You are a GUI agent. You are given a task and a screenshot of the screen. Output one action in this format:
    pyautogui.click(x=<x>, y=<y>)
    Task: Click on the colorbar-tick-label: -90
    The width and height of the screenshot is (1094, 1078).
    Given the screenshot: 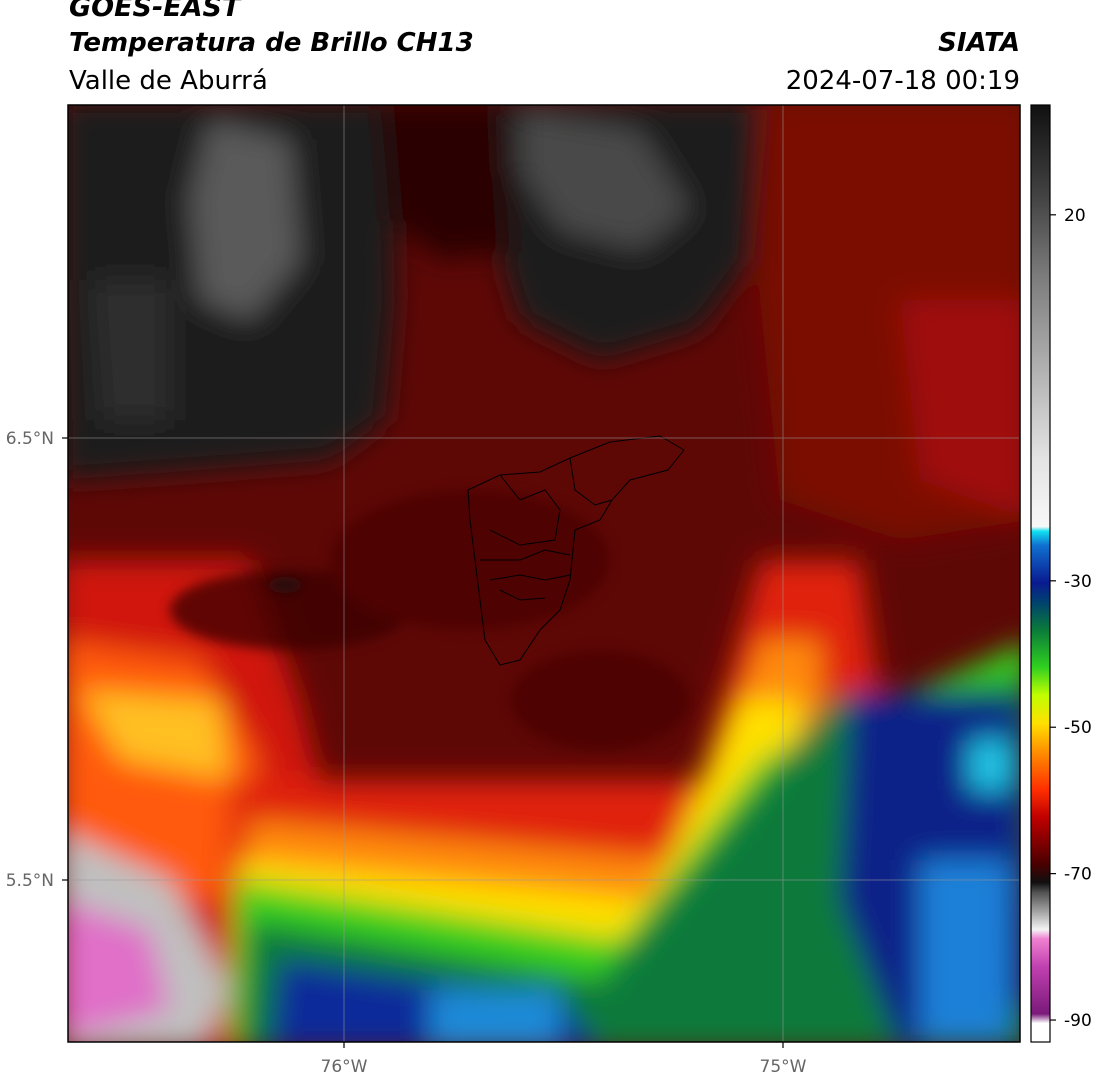 What is the action you would take?
    pyautogui.click(x=1078, y=1021)
    